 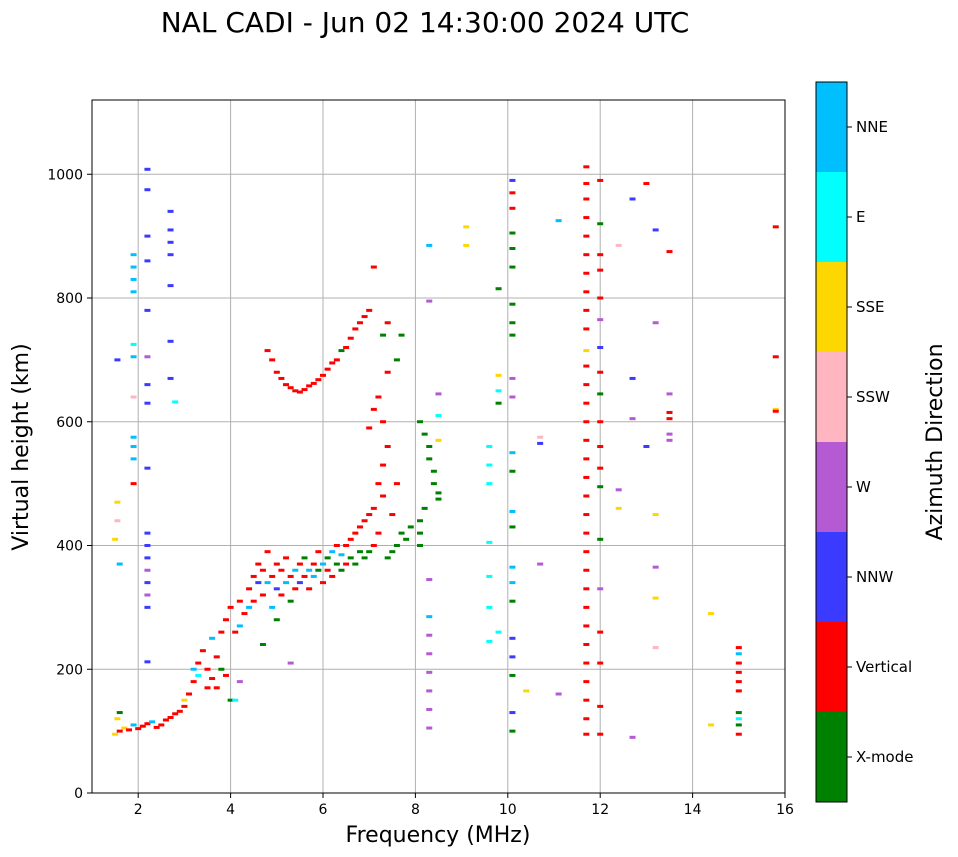 I want to click on y-tick-label: 400, so click(x=69, y=547).